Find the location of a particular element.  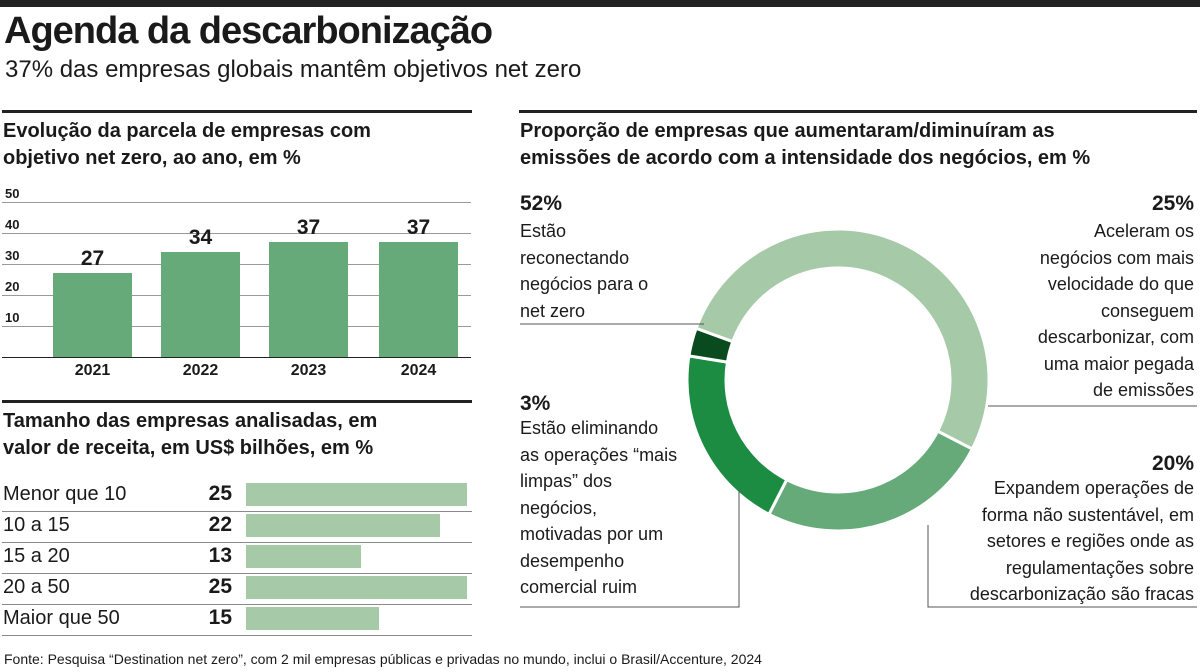

desc-line: uma maior pegada is located at coordinates (1118, 363).